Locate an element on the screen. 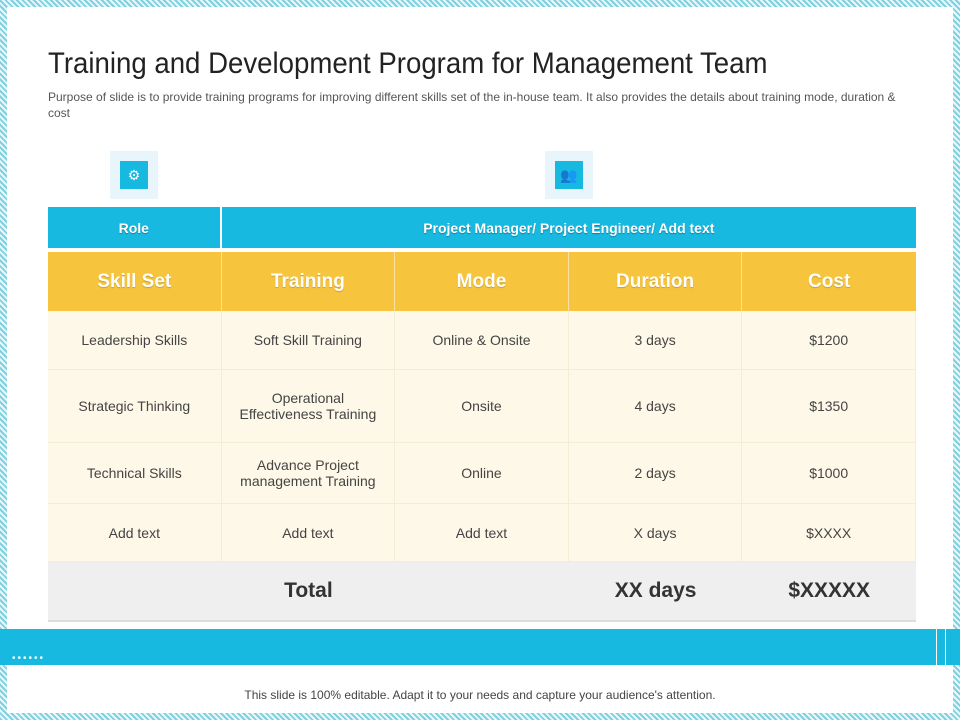 The height and width of the screenshot is (720, 960). table-cell: Advance Project management Training is located at coordinates (309, 473).